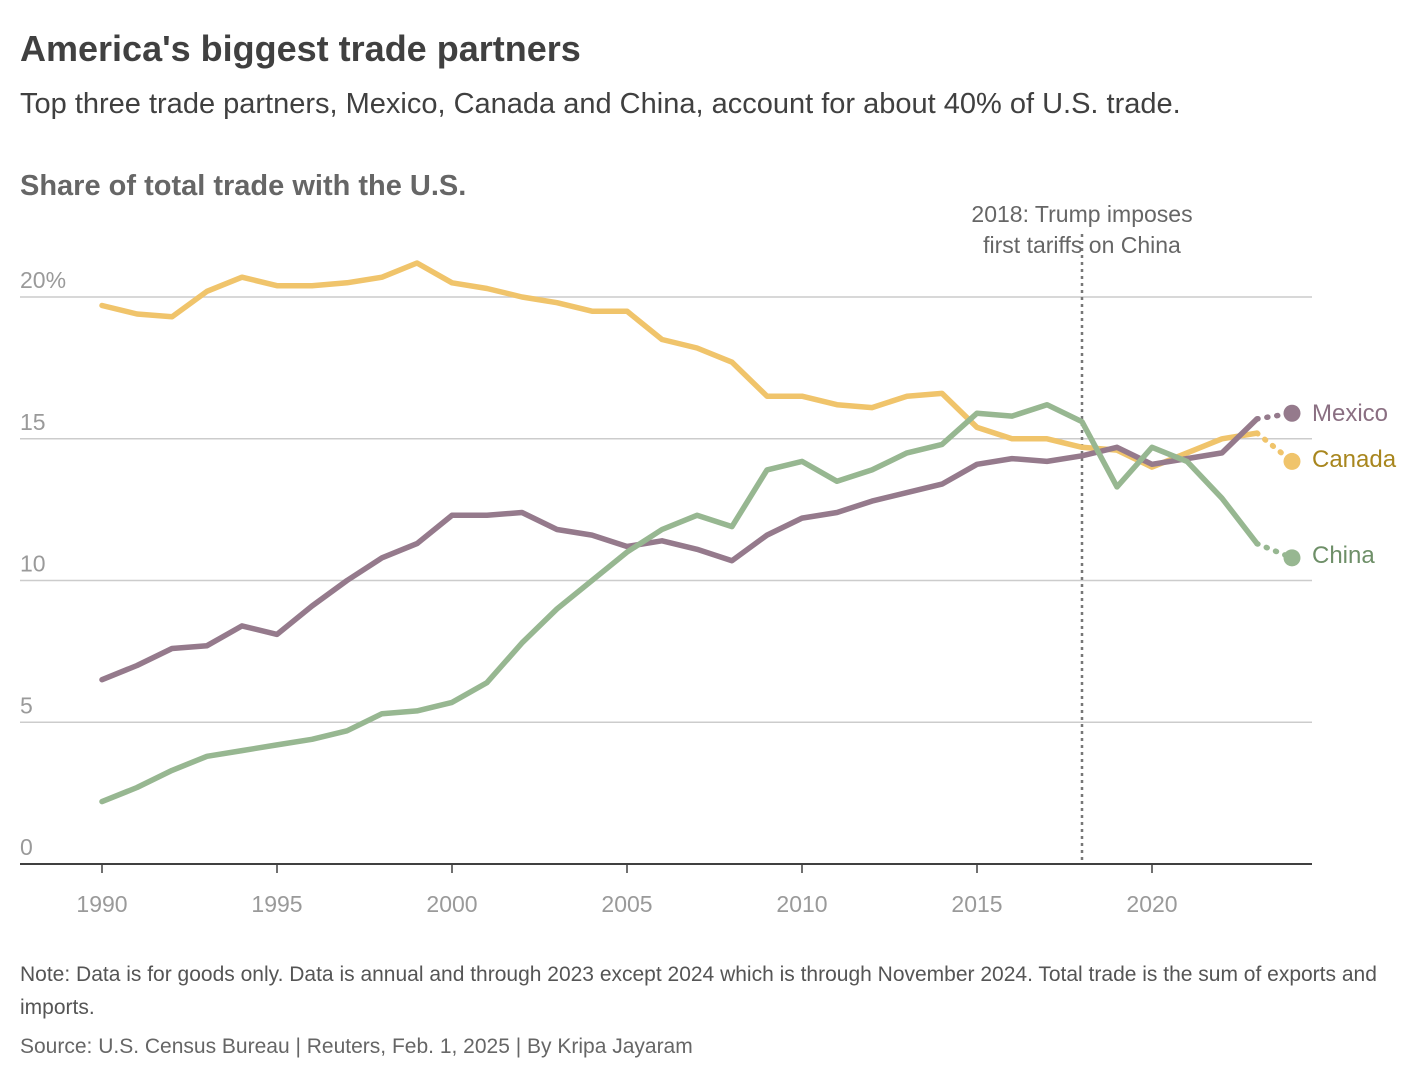 The image size is (1420, 1084). What do you see at coordinates (1082, 245) in the screenshot?
I see `annotation-text-line-2: first tariffs on China` at bounding box center [1082, 245].